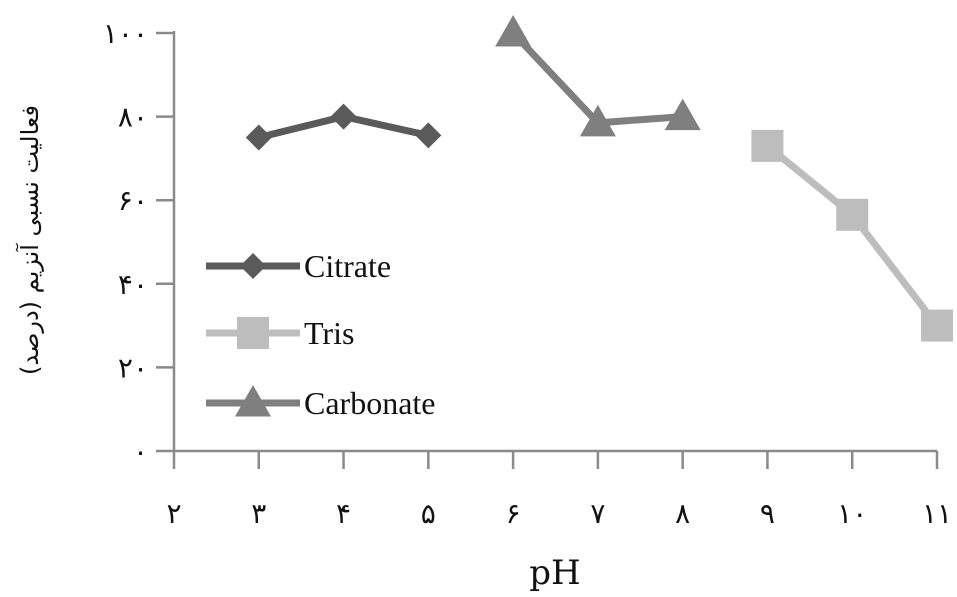 This screenshot has width=957, height=597. I want to click on legend-item-tris: Tris, so click(280, 333).